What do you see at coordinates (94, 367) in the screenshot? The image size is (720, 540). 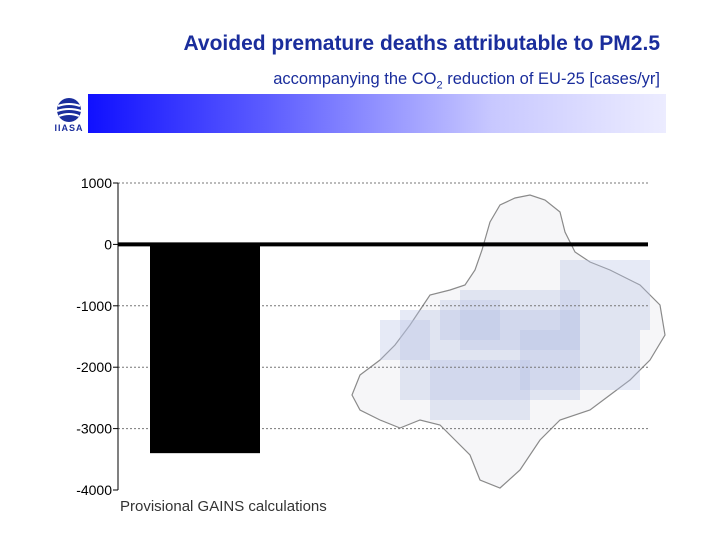 I see `y-tick-label: -2000` at bounding box center [94, 367].